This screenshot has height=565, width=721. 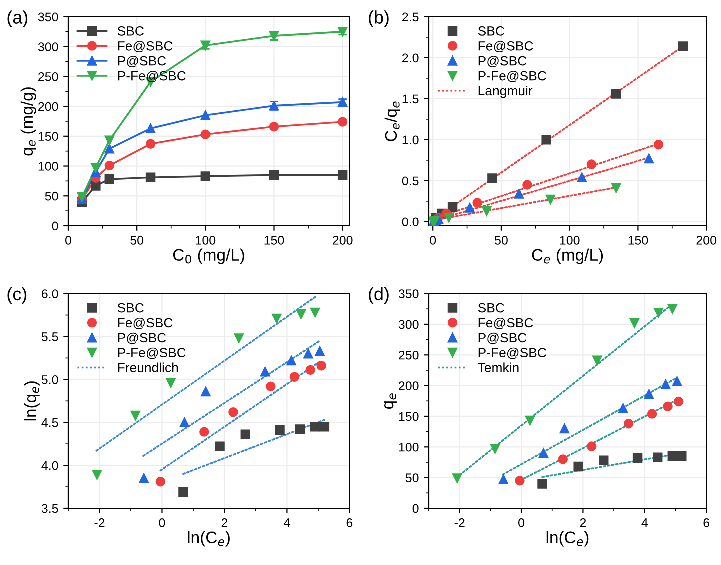 What do you see at coordinates (50, 465) in the screenshot?
I see `y-tick-label: 4.0` at bounding box center [50, 465].